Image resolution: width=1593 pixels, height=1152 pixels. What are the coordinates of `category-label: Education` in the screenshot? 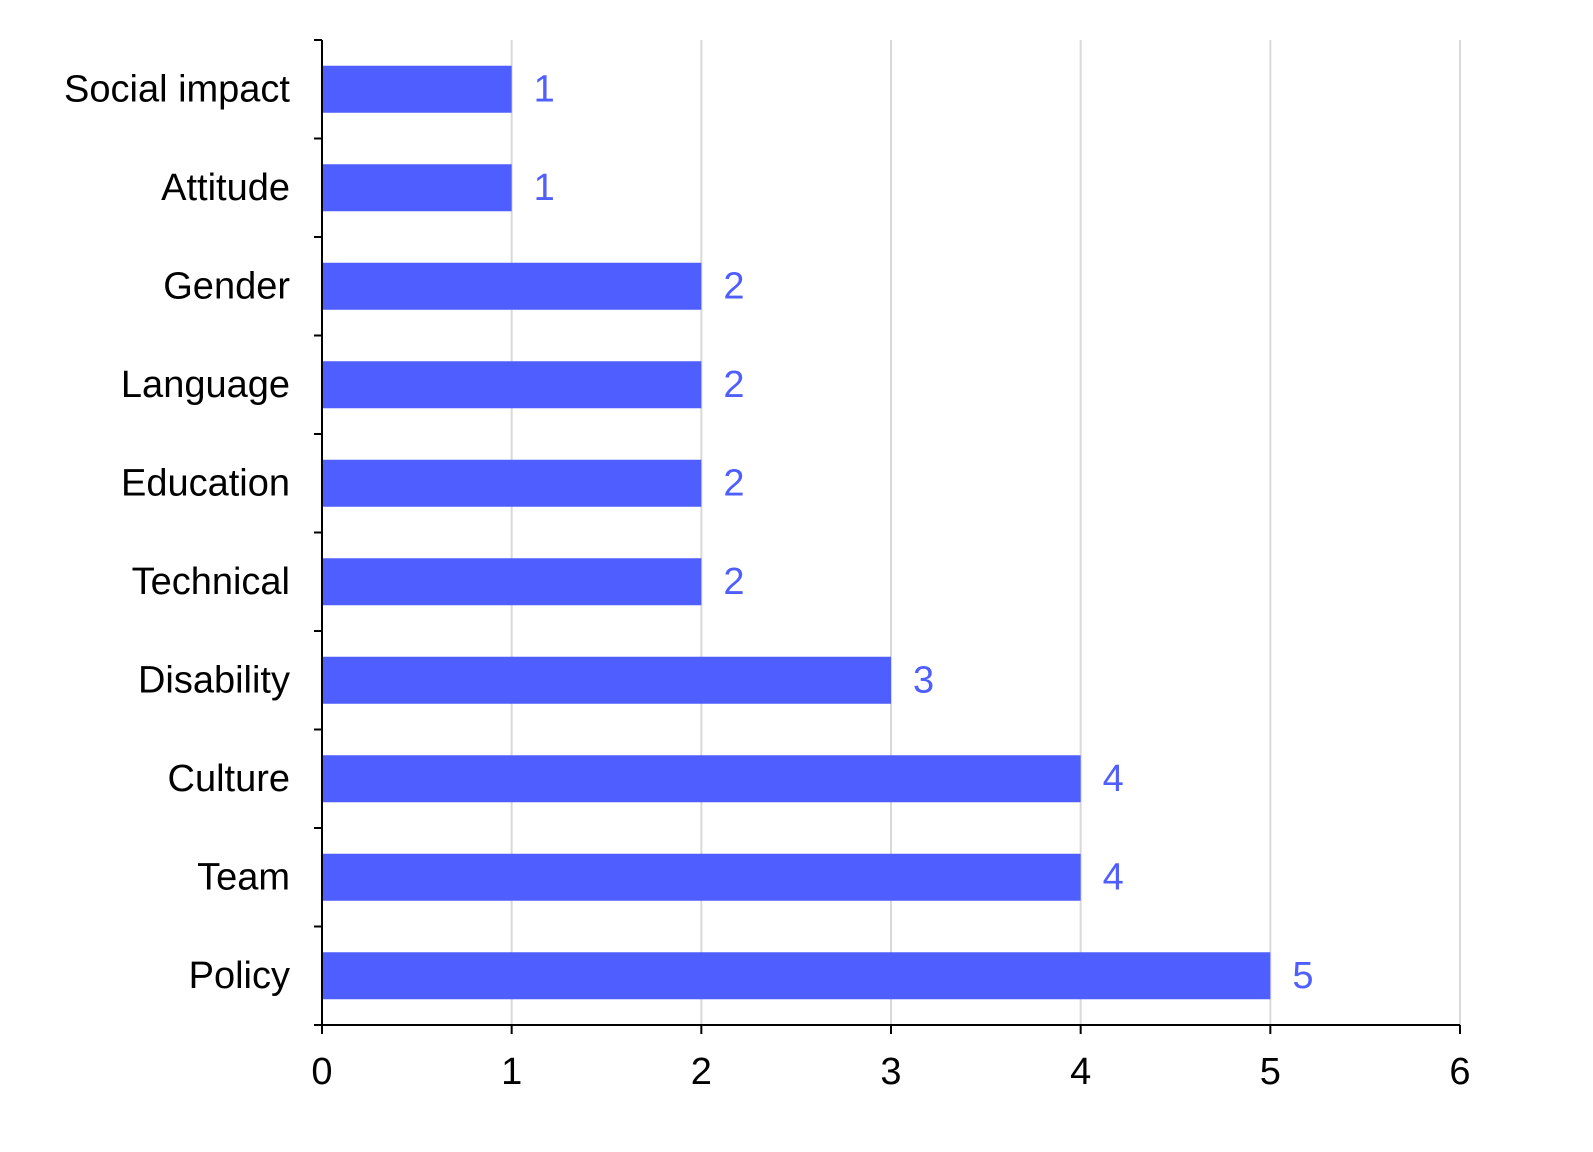 It's located at (205, 483).